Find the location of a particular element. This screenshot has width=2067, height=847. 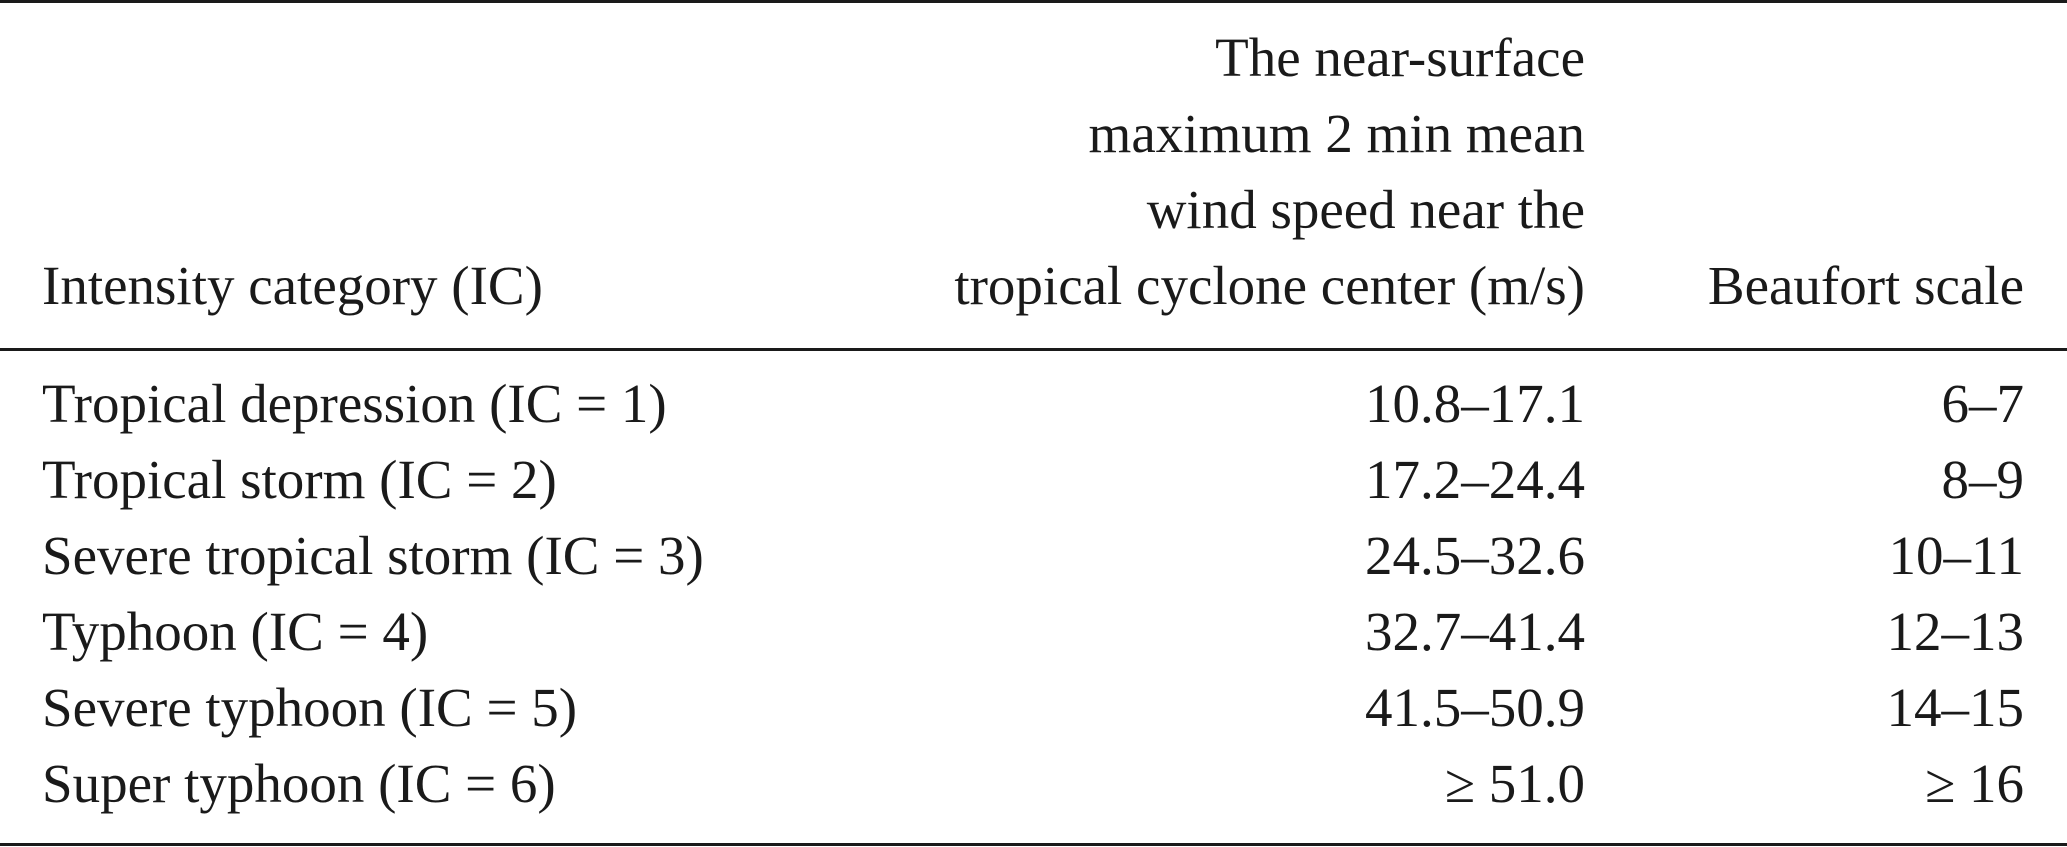

header-intensity-category: Intensity category (IC) is located at coordinates (292, 285).